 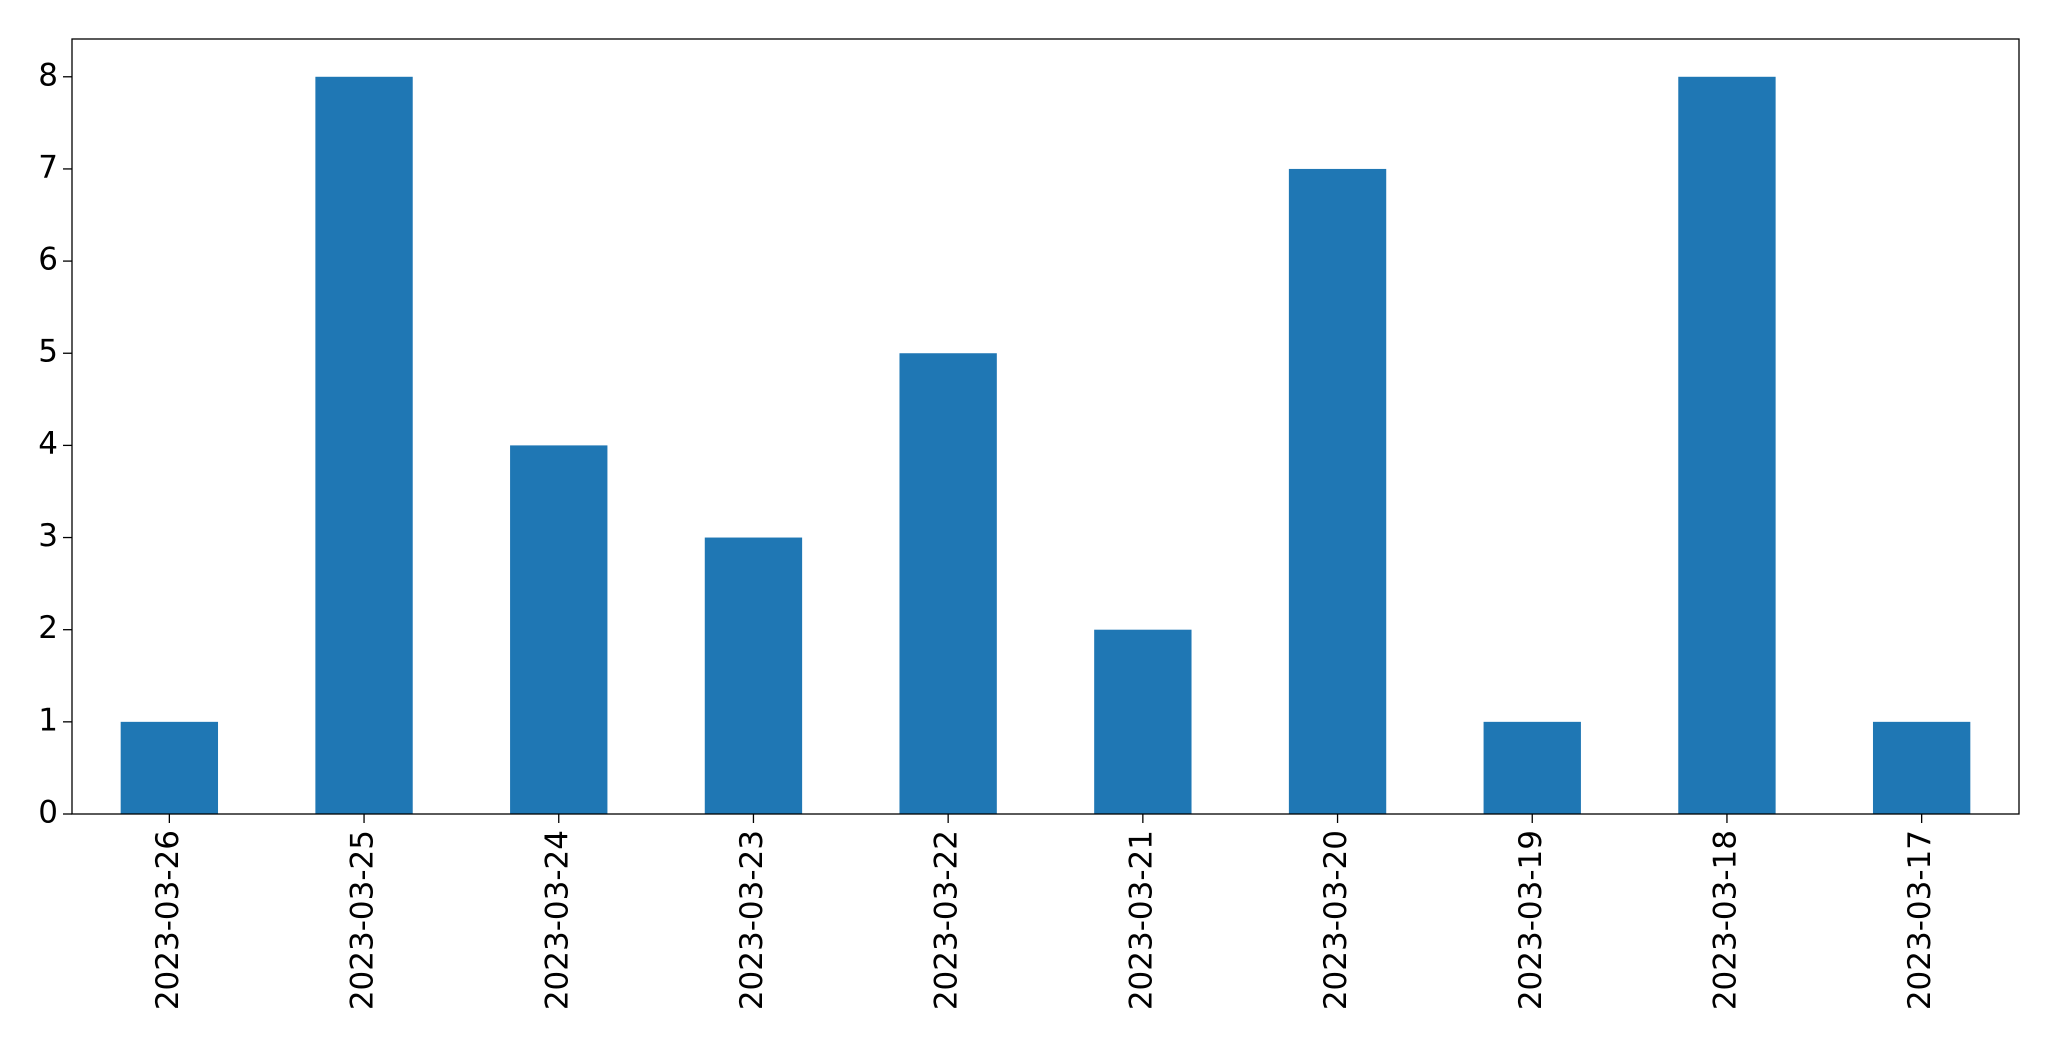 What do you see at coordinates (48, 813) in the screenshot?
I see `y-tick-label: 0` at bounding box center [48, 813].